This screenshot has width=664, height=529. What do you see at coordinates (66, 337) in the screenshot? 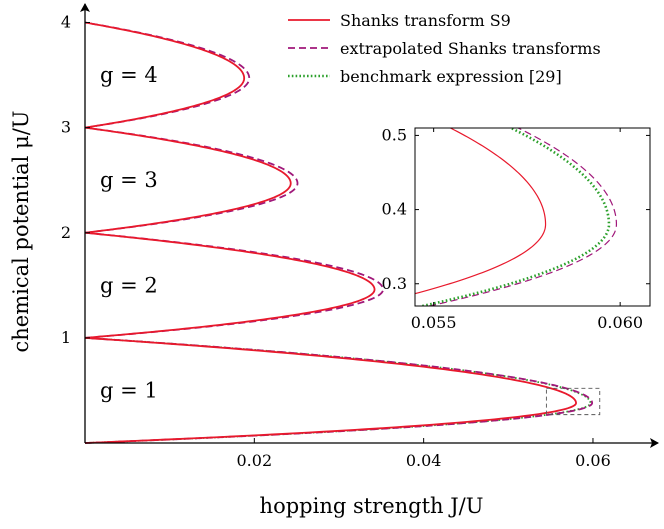
I see `y-tick-label: 1` at bounding box center [66, 337].